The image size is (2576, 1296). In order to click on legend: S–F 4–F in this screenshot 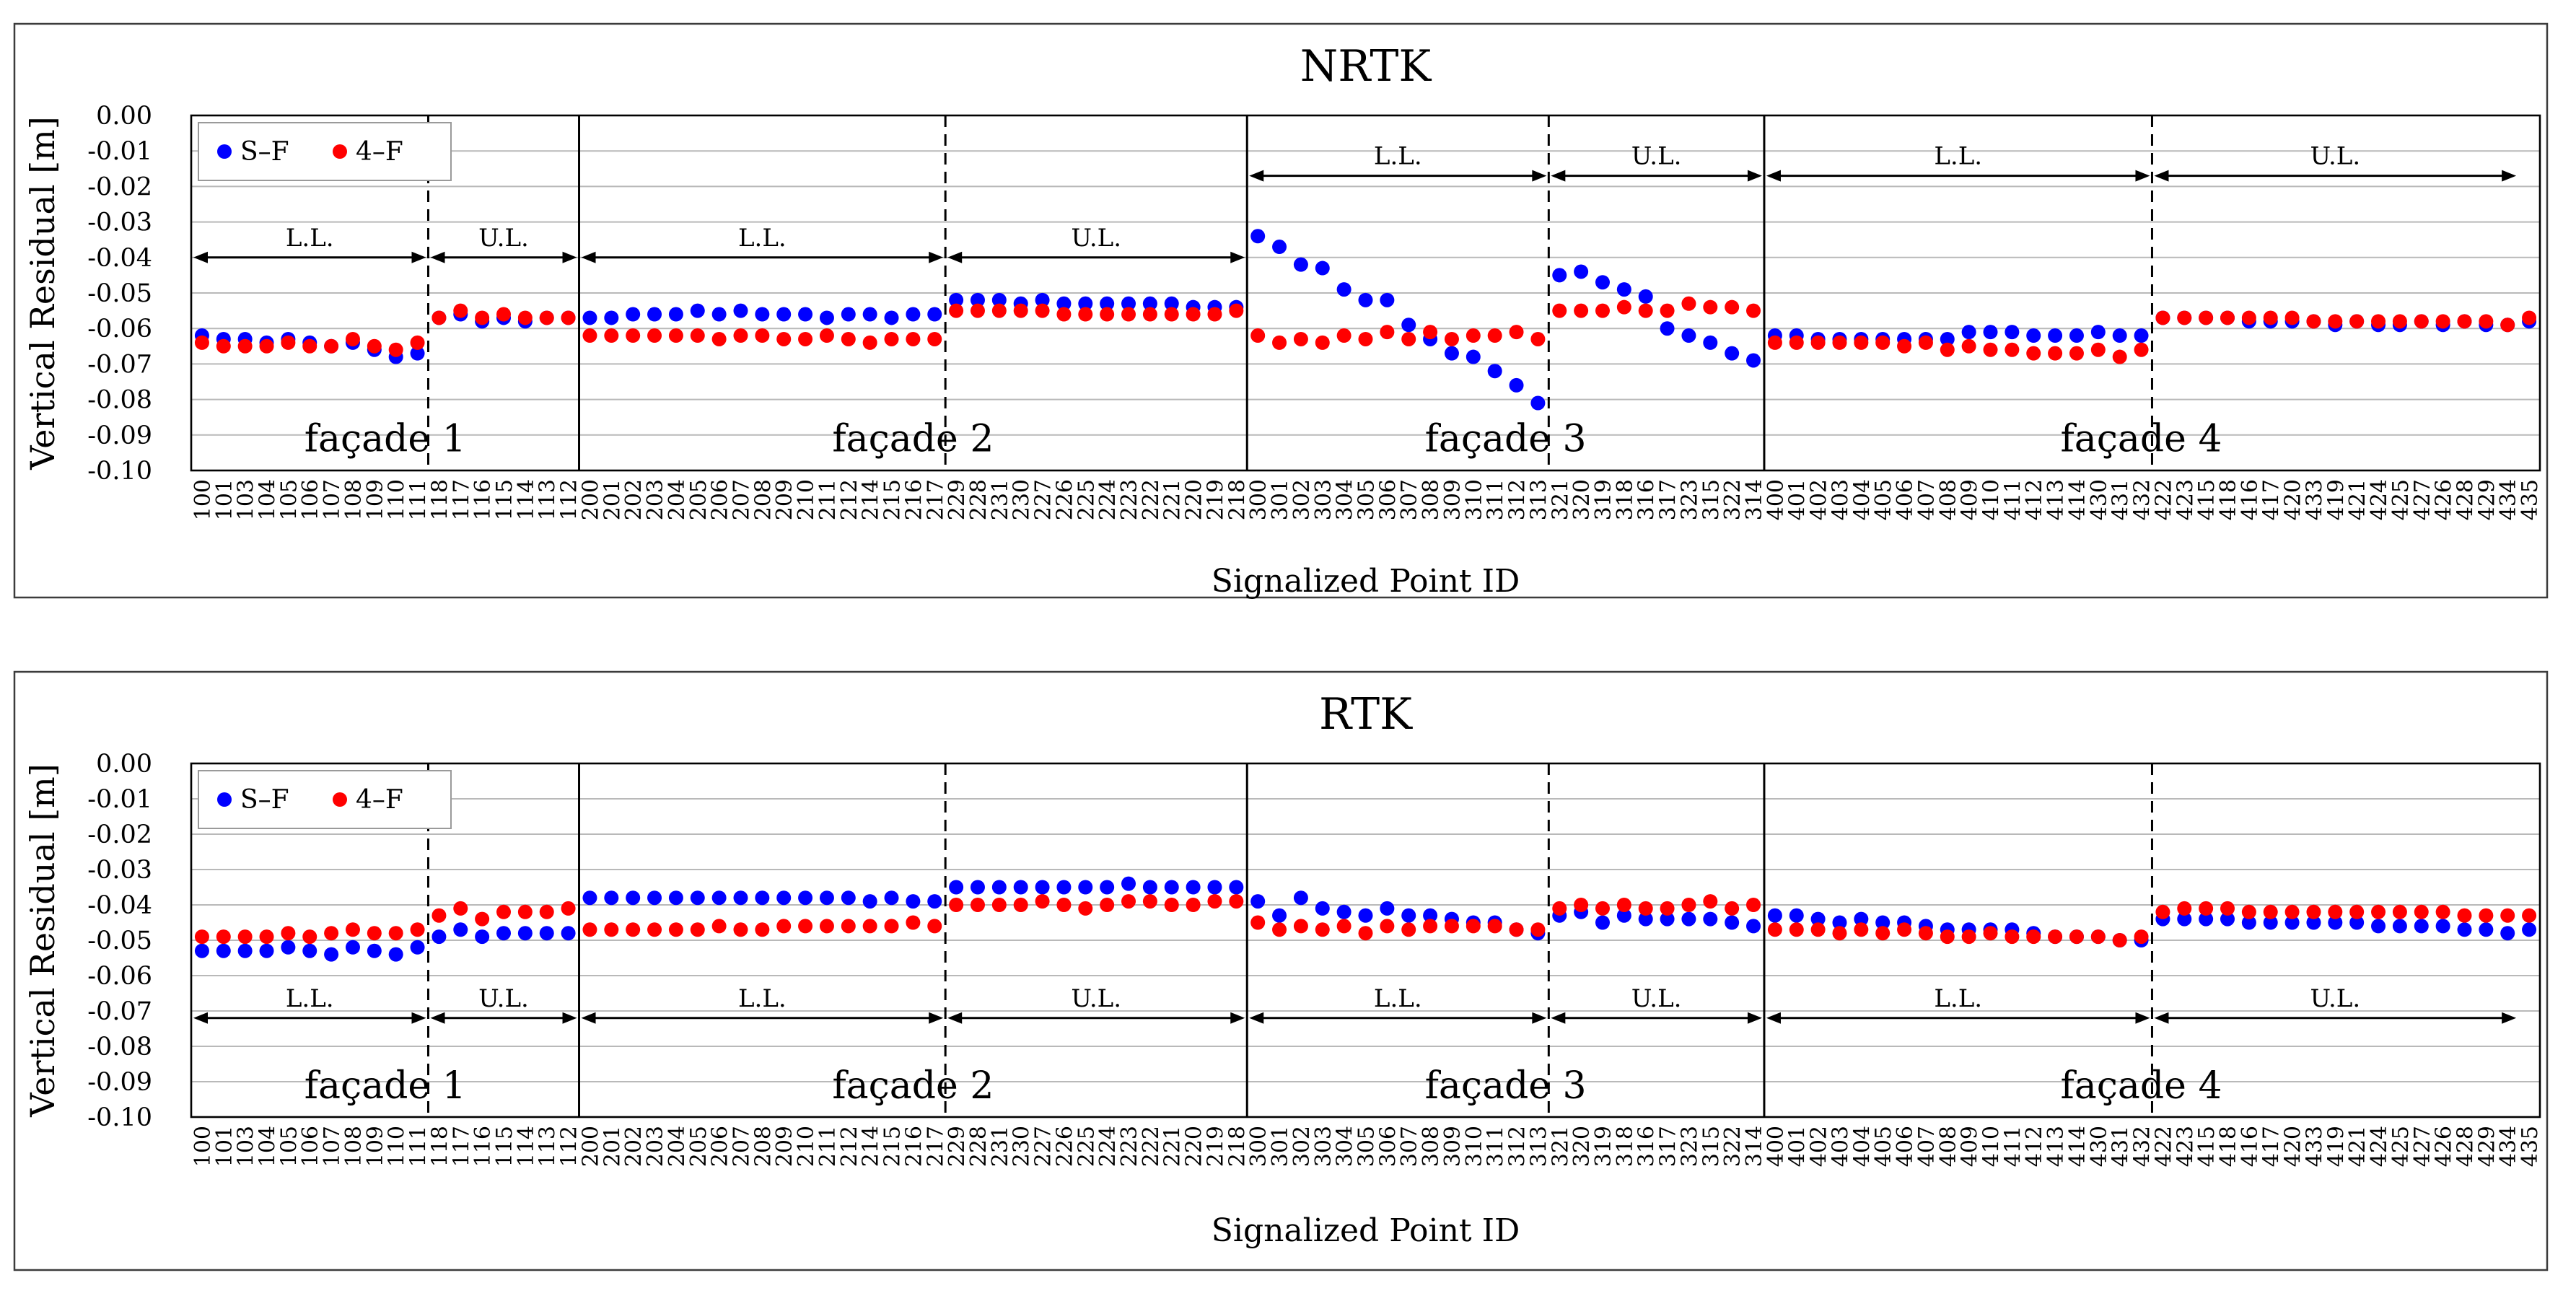, I will do `click(325, 799)`.